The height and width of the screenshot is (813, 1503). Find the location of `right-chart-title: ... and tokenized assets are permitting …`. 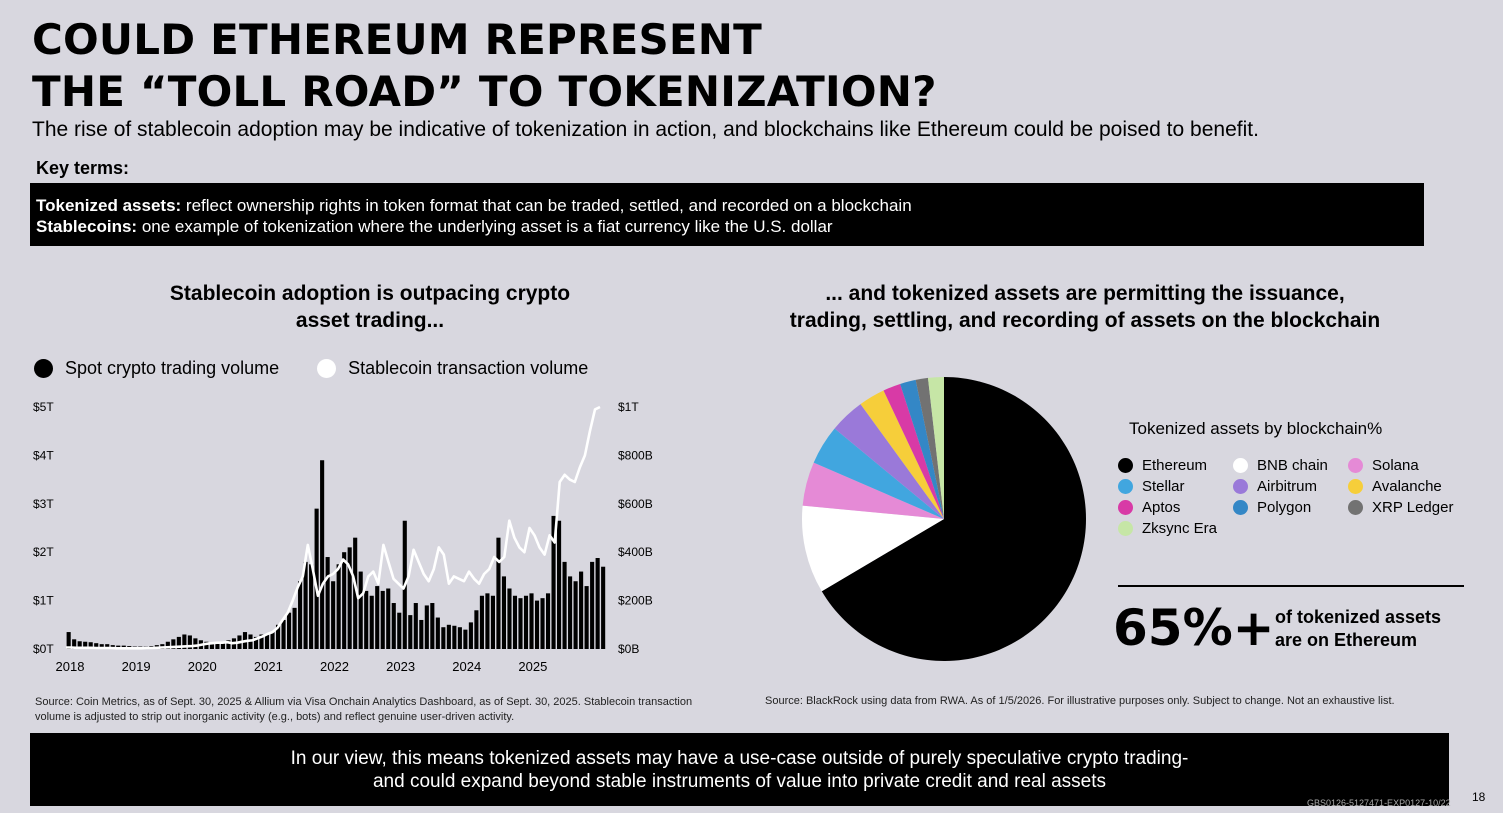

right-chart-title: ... and tokenized assets are permitting … is located at coordinates (1085, 307).